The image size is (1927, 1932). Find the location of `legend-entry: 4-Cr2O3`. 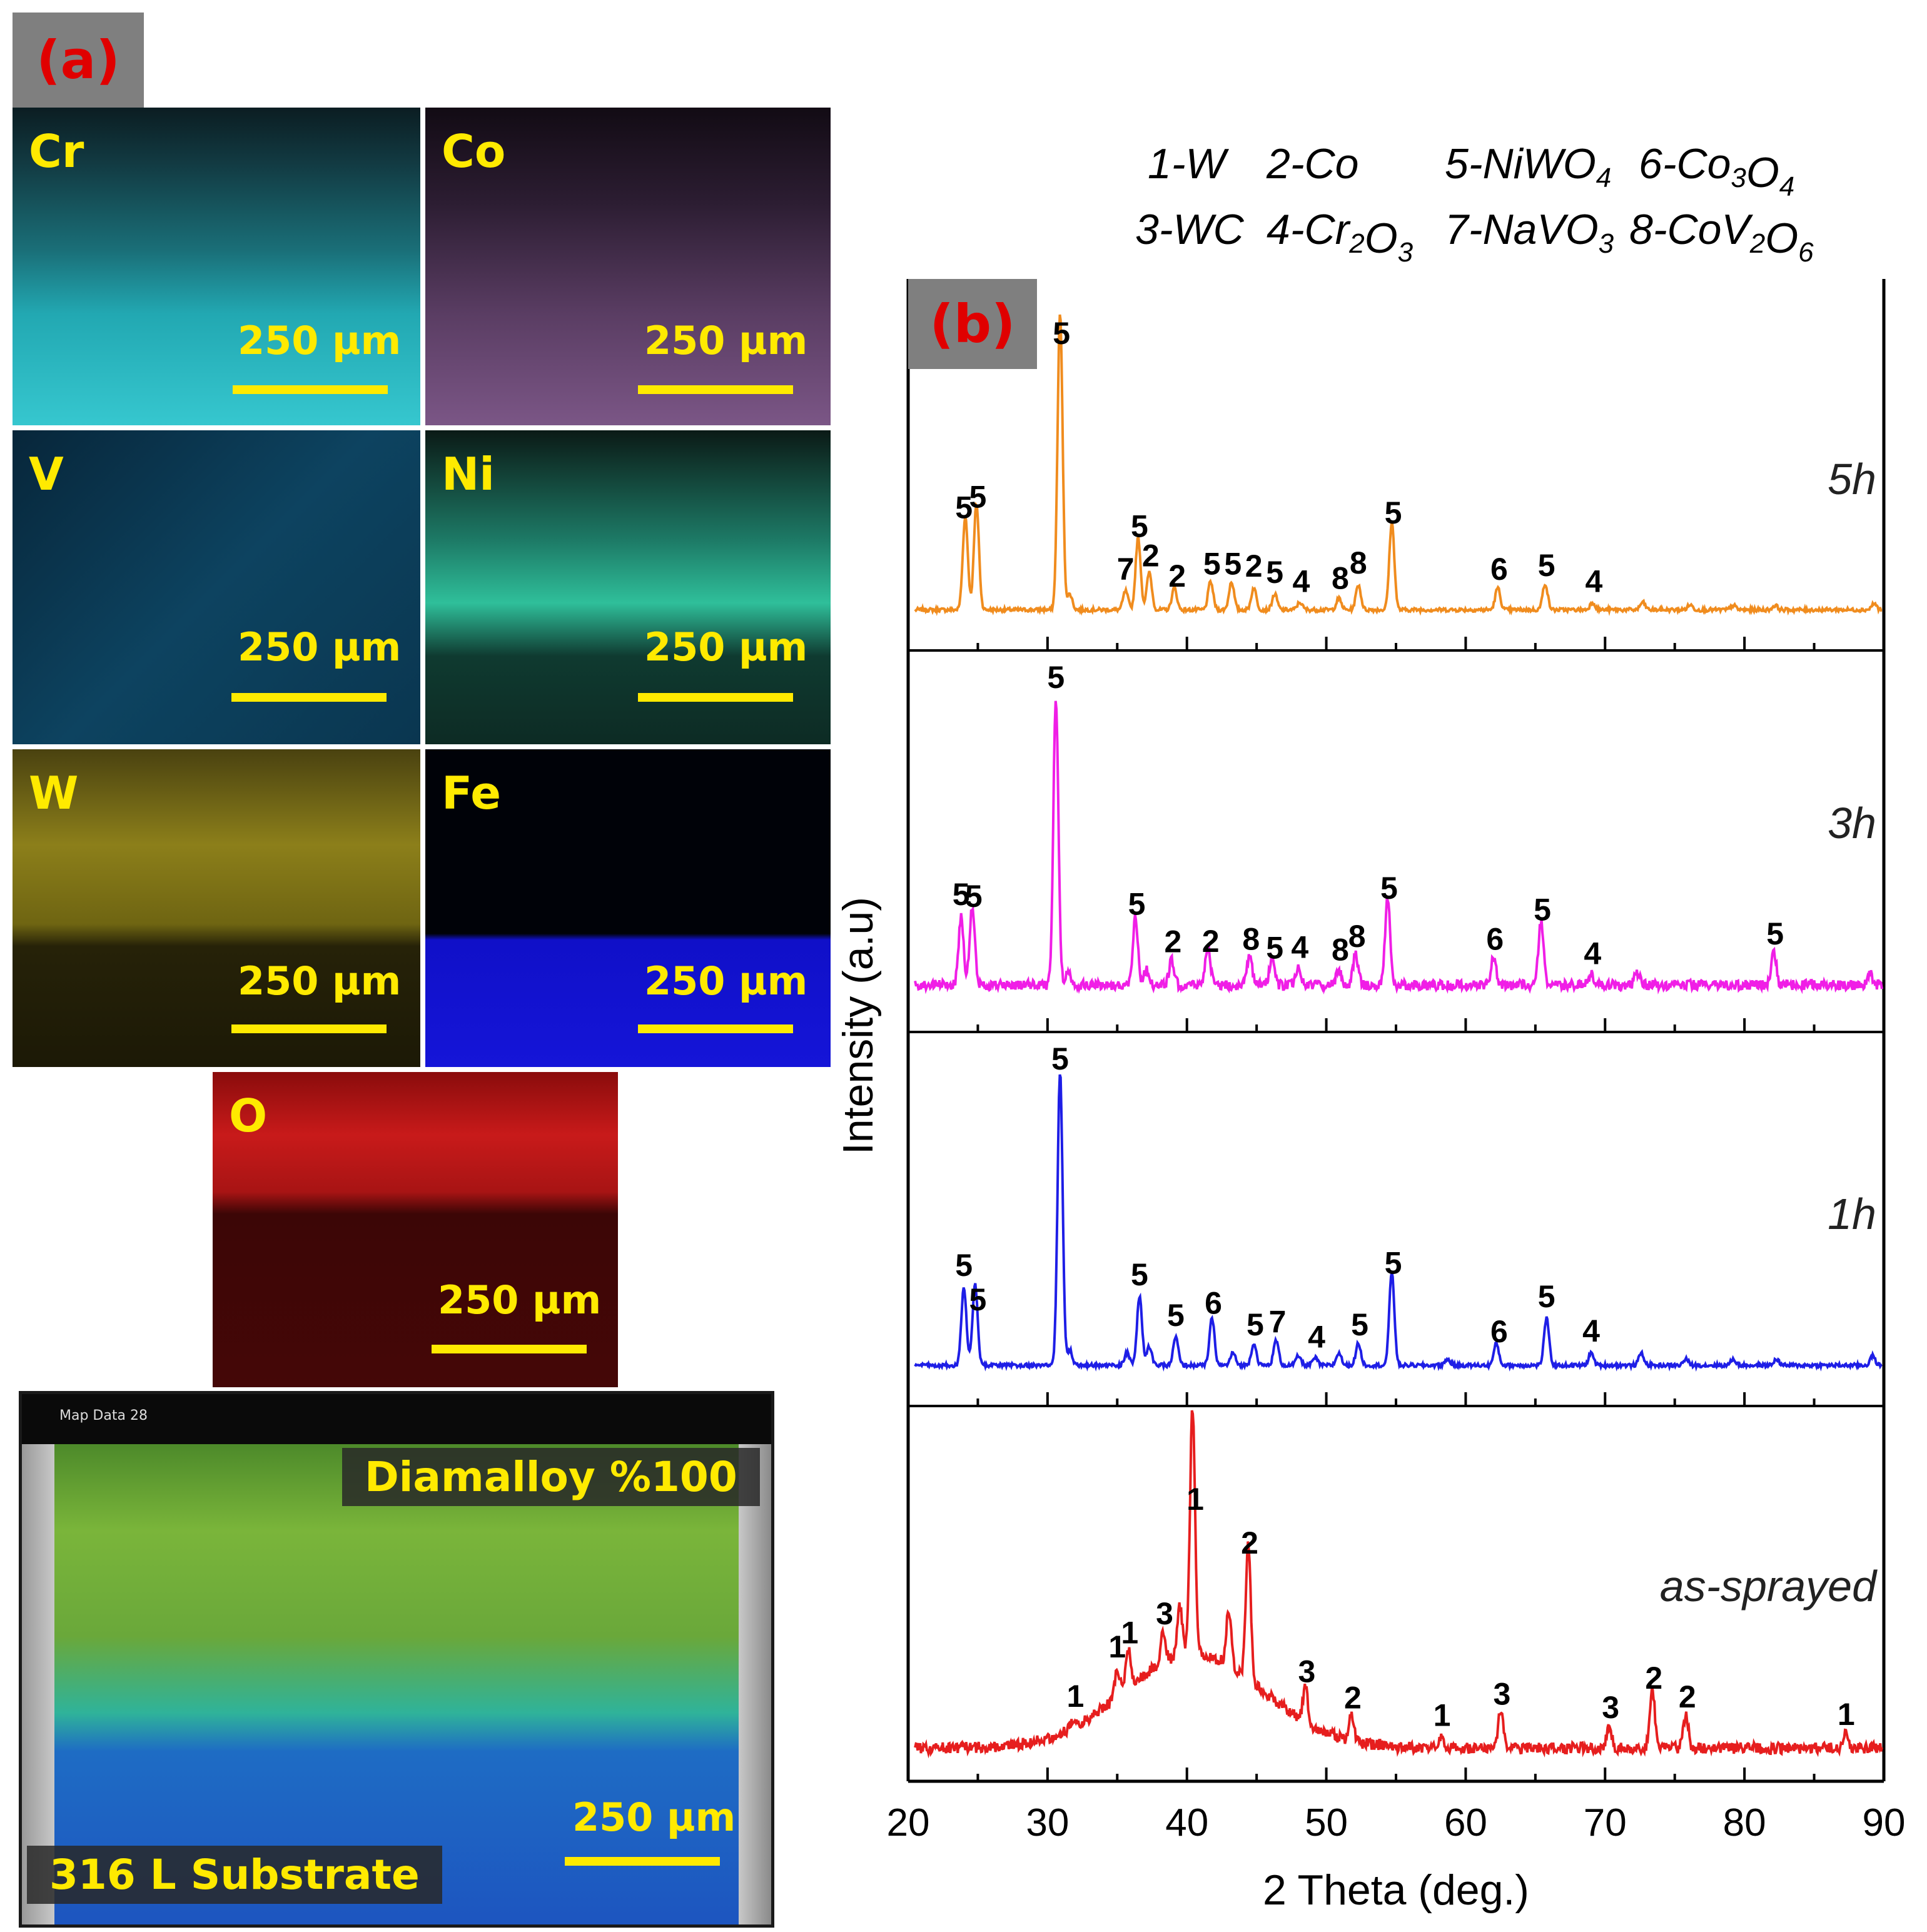

legend-entry: 4-Cr2O3 is located at coordinates (1341, 237).